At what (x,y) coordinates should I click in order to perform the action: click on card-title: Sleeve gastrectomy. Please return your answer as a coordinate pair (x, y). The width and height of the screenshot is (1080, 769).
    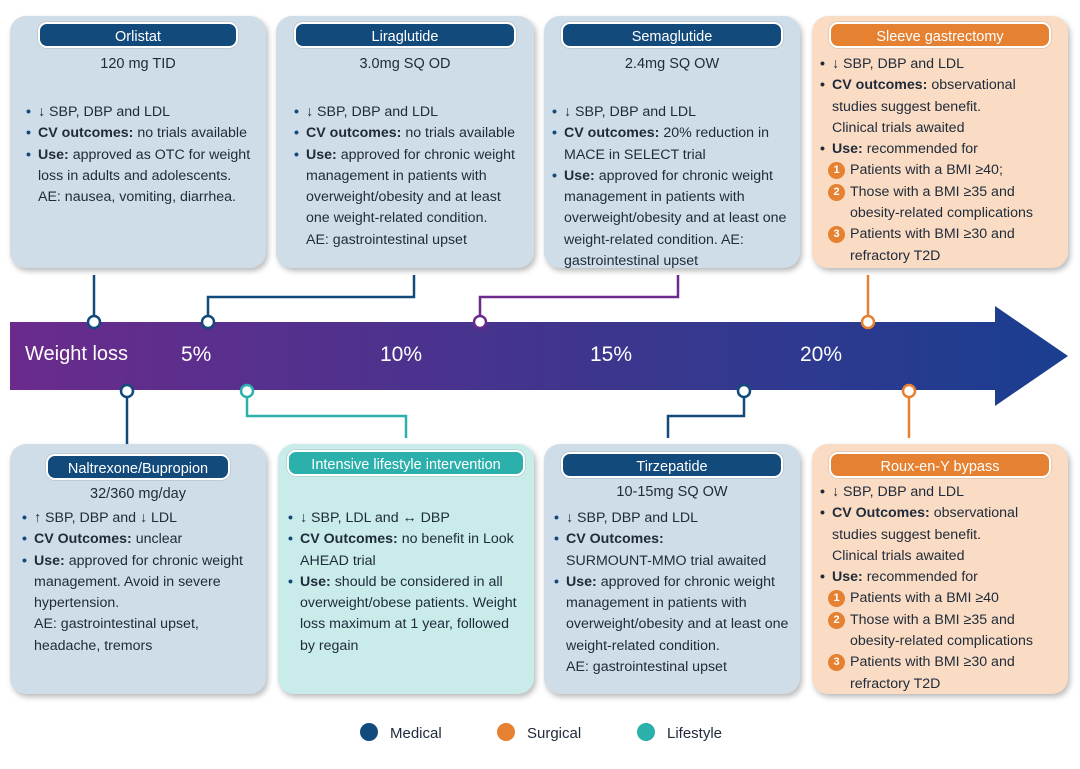
    Looking at the image, I should click on (940, 35).